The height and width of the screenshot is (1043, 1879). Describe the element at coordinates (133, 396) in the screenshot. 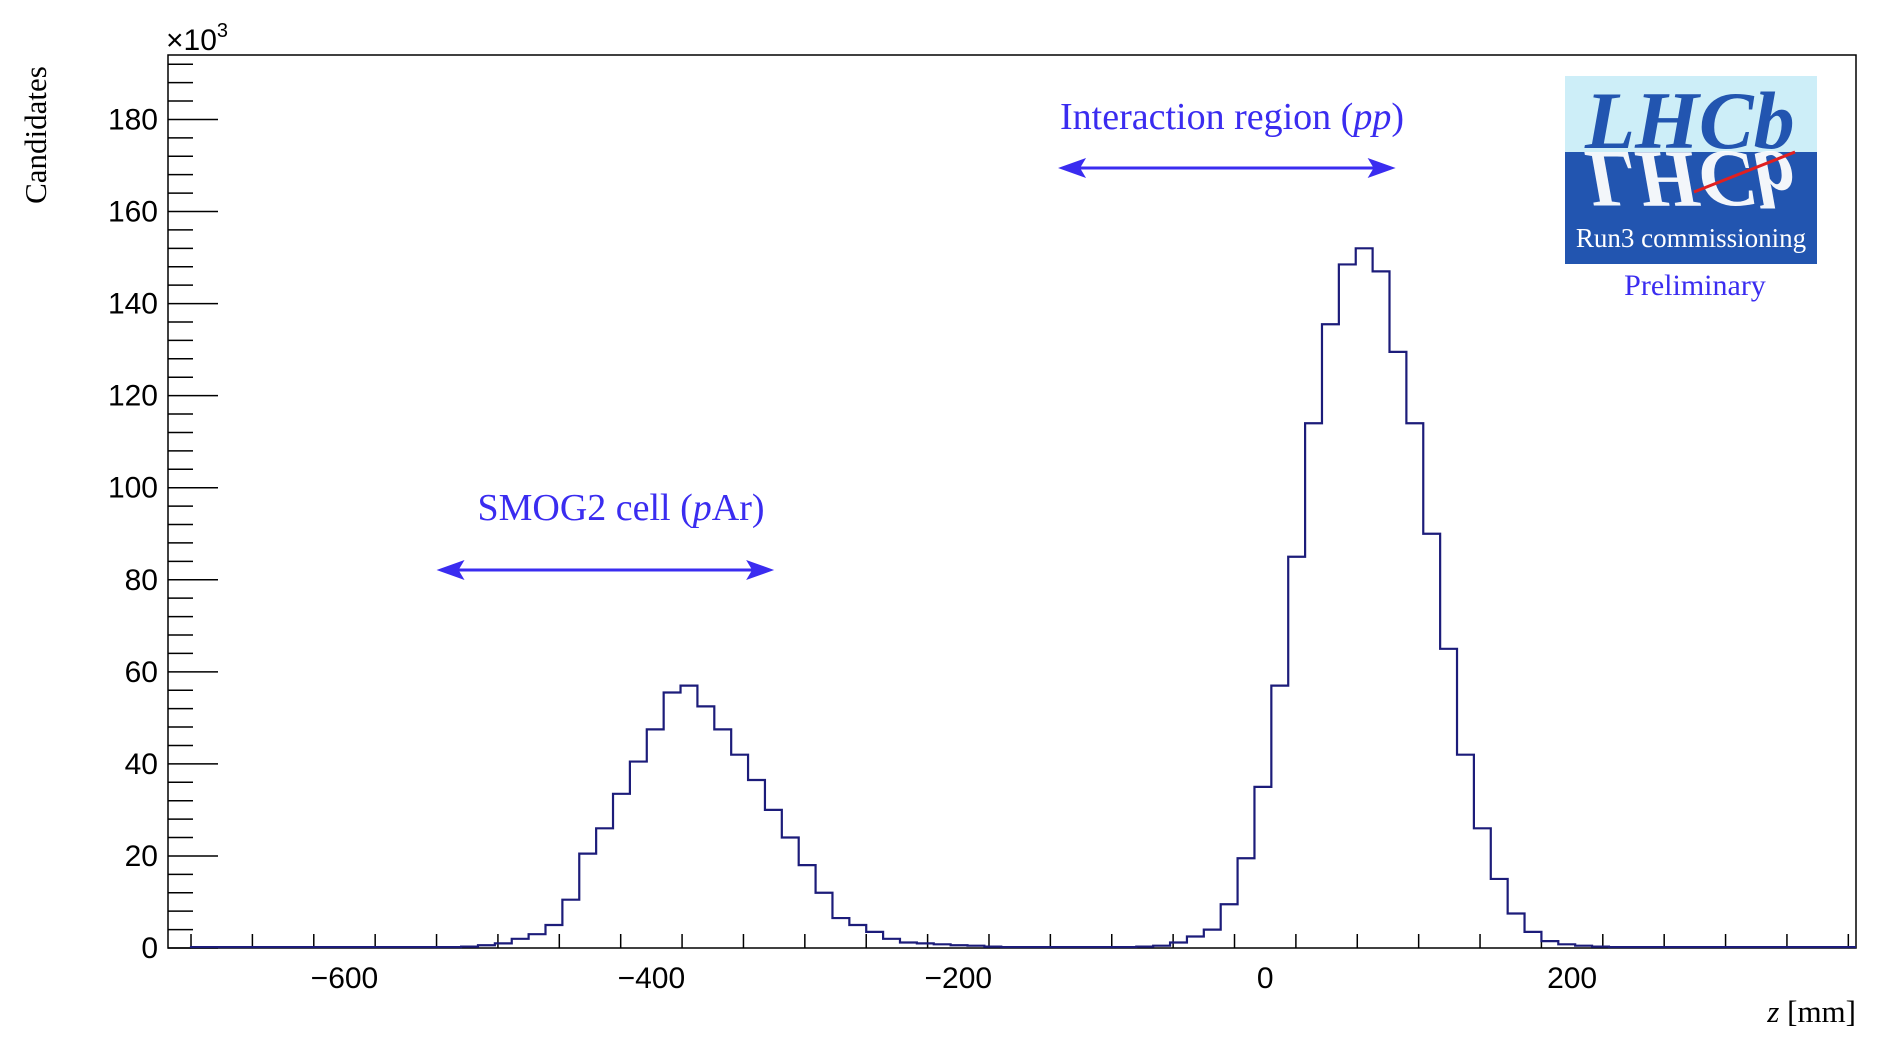

I see `y-tick-label: 120` at that location.